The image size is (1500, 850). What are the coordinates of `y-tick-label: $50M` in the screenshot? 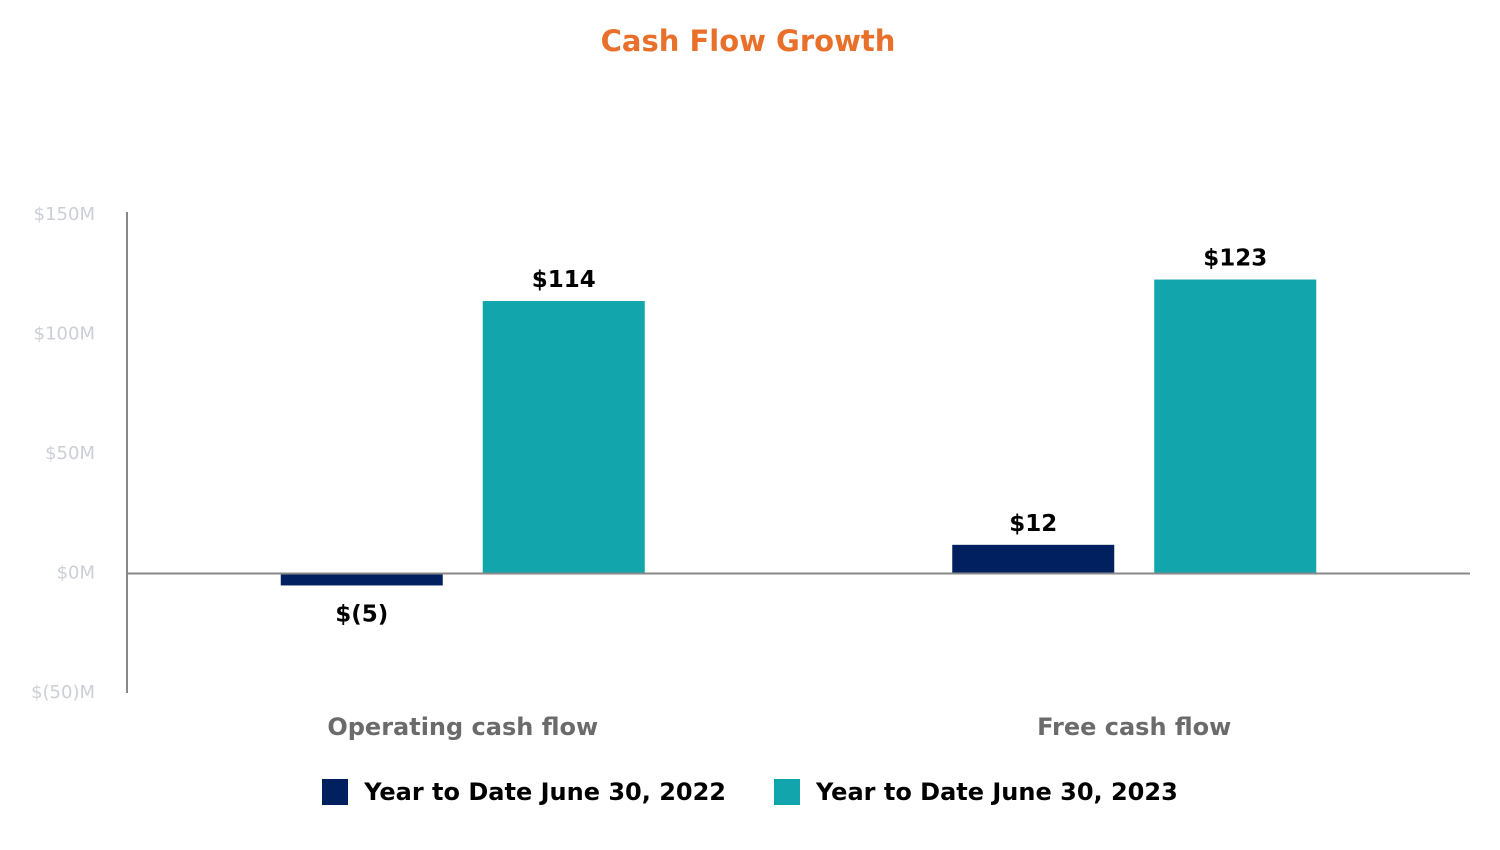 It's located at (70, 453).